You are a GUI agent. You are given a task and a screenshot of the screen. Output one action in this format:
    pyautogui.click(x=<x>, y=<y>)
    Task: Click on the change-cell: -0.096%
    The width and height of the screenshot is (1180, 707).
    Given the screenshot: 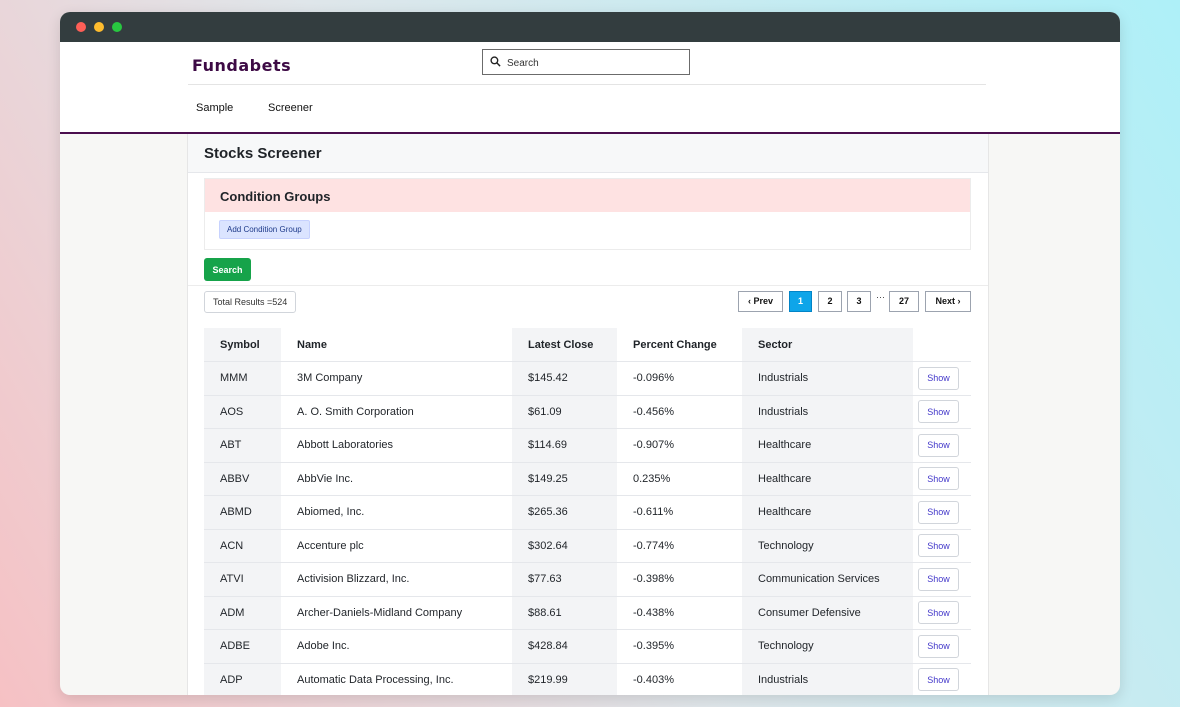 What is the action you would take?
    pyautogui.click(x=679, y=378)
    